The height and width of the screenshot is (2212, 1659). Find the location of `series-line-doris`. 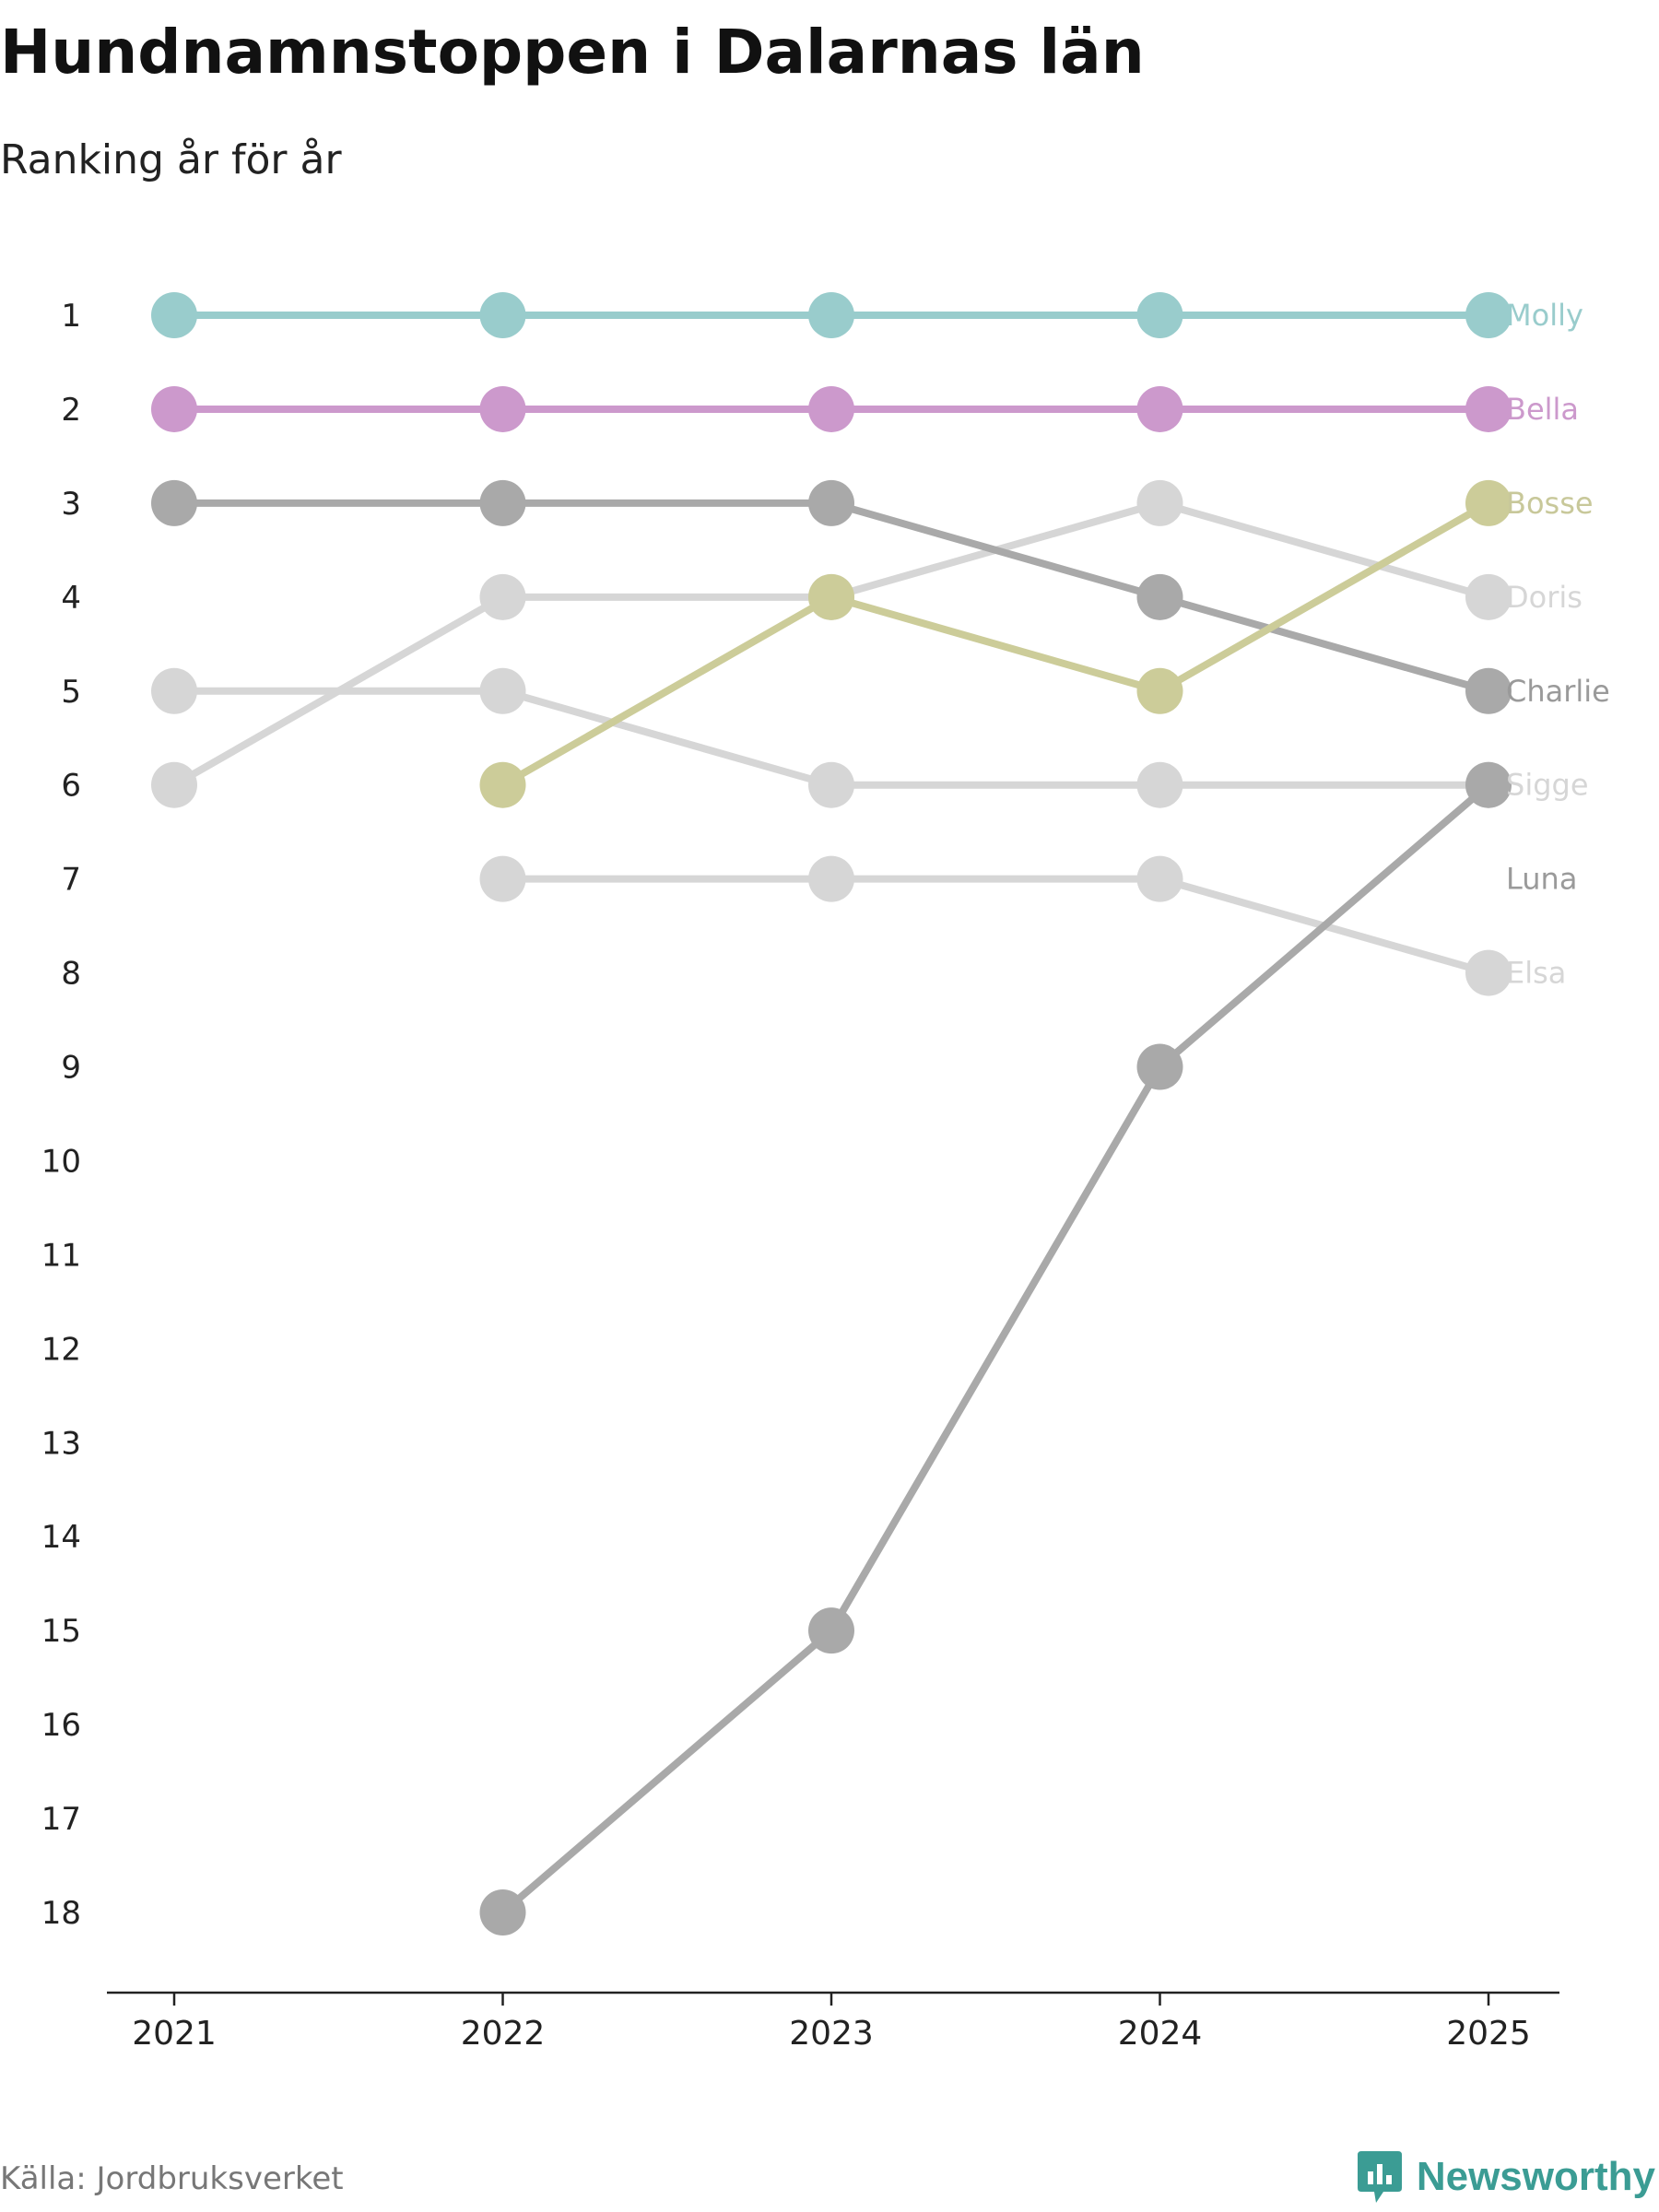

series-line-doris is located at coordinates (831, 644).